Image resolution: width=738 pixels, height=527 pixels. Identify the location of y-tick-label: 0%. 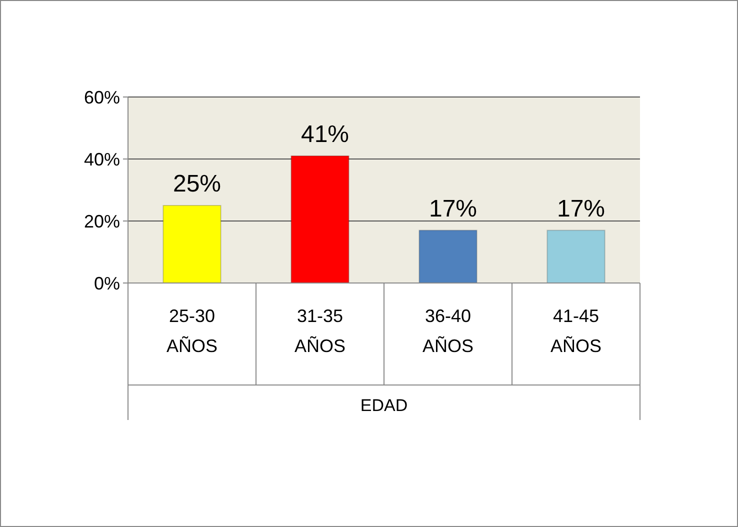
(107, 283).